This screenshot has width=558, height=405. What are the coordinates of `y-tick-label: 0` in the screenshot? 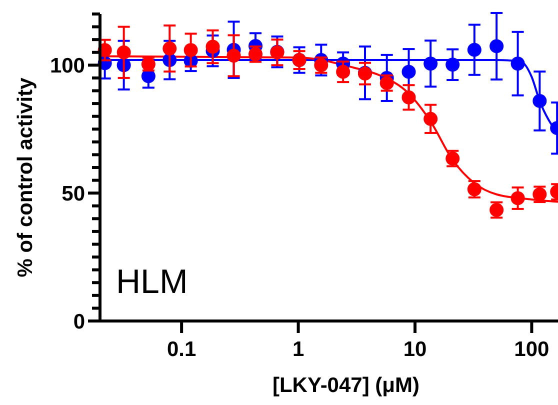 It's located at (79, 322).